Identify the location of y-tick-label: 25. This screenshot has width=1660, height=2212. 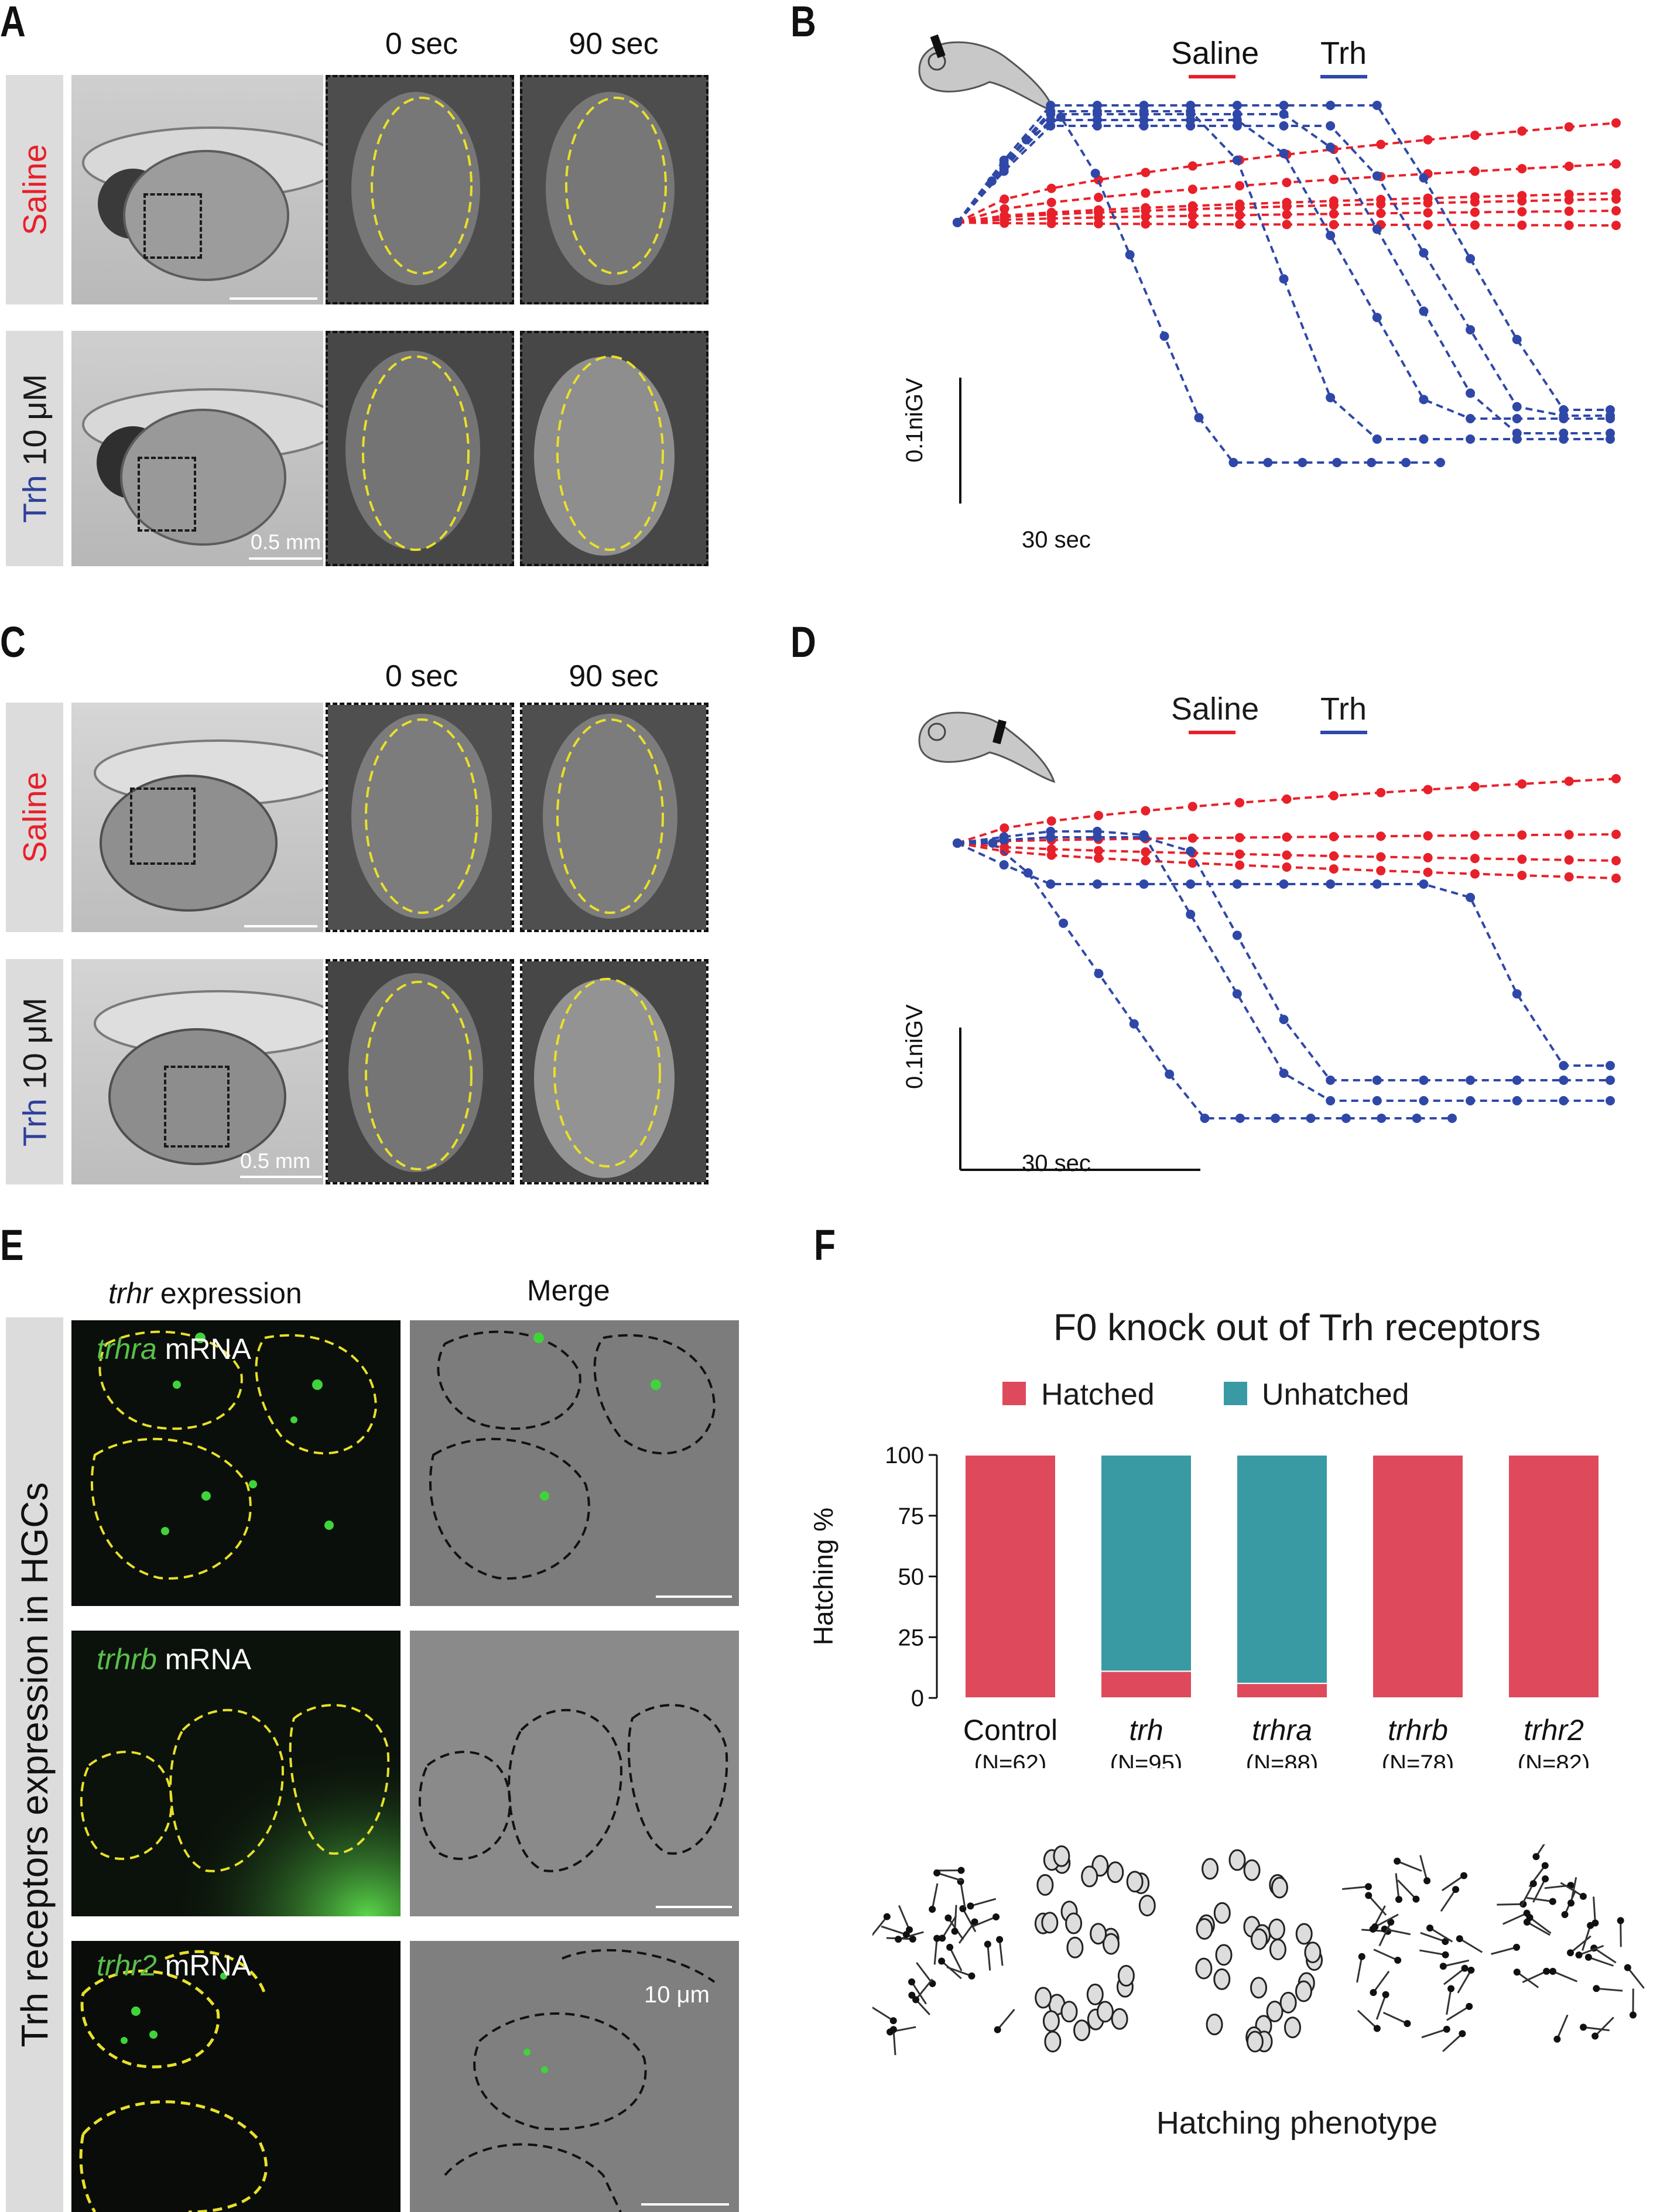
(911, 1638).